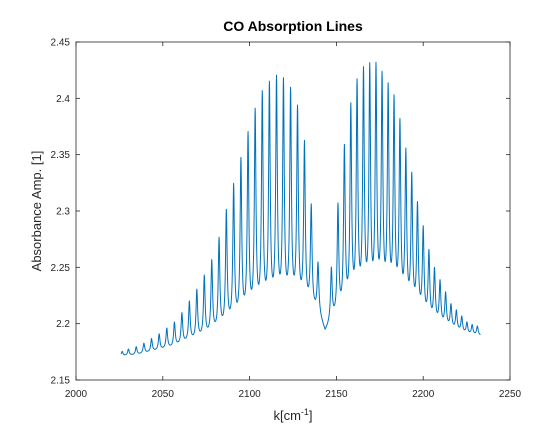 This screenshot has height=435, width=549. I want to click on x-tick-label: 2250, so click(510, 394).